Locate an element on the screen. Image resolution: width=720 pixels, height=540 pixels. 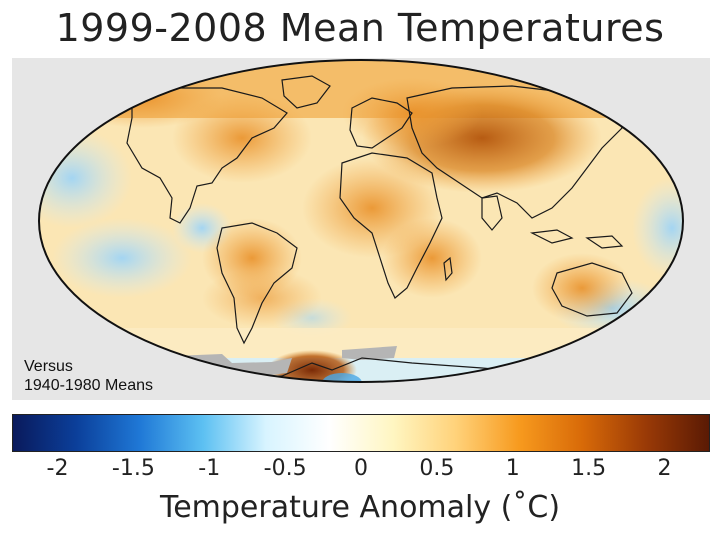
colorbar-tick-label: -0.5 is located at coordinates (285, 468).